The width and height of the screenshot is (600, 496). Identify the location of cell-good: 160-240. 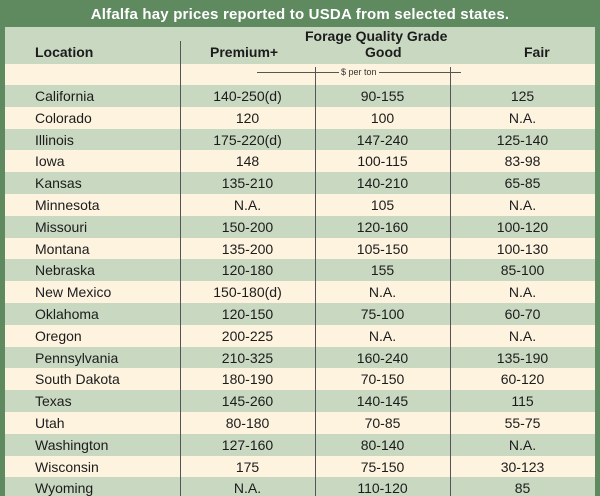
(382, 357).